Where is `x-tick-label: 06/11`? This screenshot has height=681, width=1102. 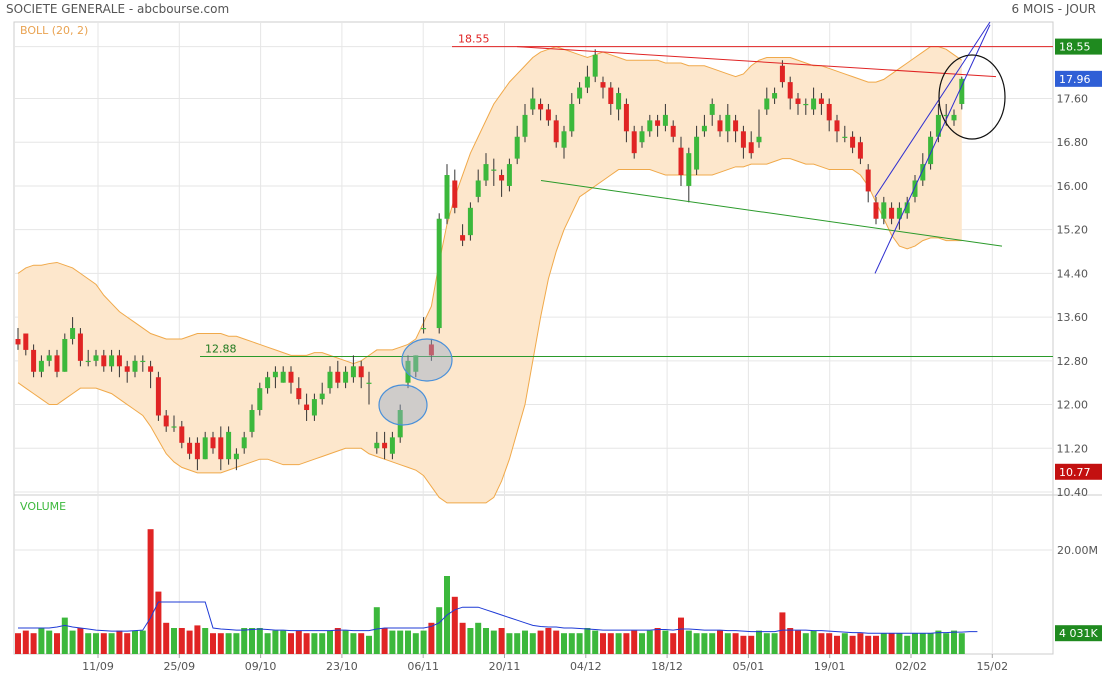 x-tick-label: 06/11 is located at coordinates (423, 666).